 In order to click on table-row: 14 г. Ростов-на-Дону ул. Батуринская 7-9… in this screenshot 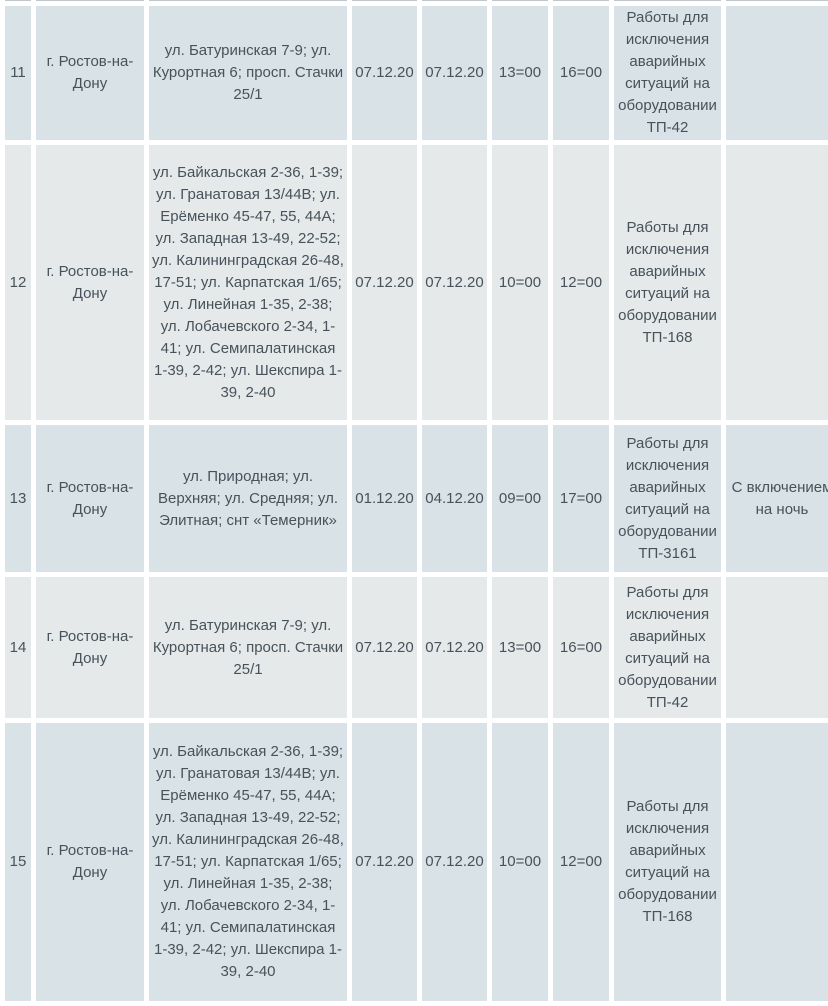, I will do `click(416, 647)`.